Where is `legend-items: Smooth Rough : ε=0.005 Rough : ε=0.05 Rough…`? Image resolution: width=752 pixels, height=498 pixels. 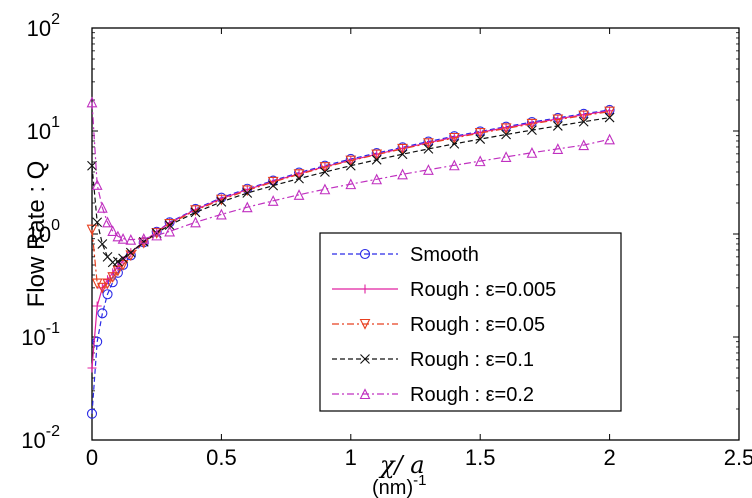
legend-items: Smooth Rough : ε=0.005 Rough : ε=0.05 Rough… is located at coordinates (444, 325).